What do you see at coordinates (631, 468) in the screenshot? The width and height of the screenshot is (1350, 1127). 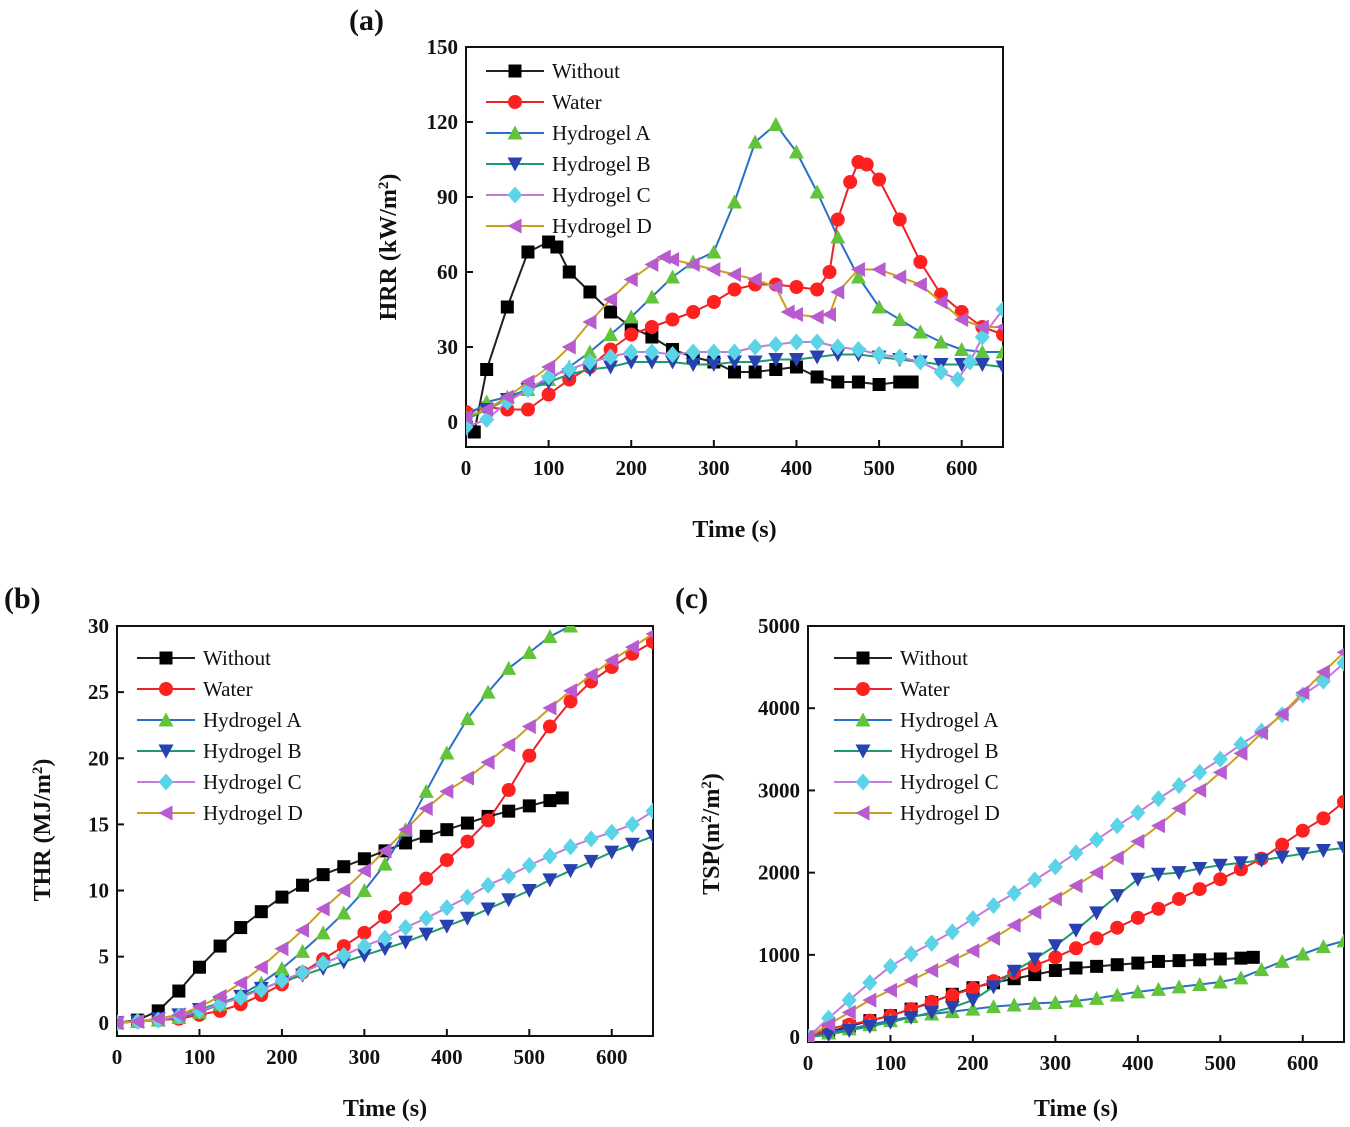 I see `x-tick-label: 200` at bounding box center [631, 468].